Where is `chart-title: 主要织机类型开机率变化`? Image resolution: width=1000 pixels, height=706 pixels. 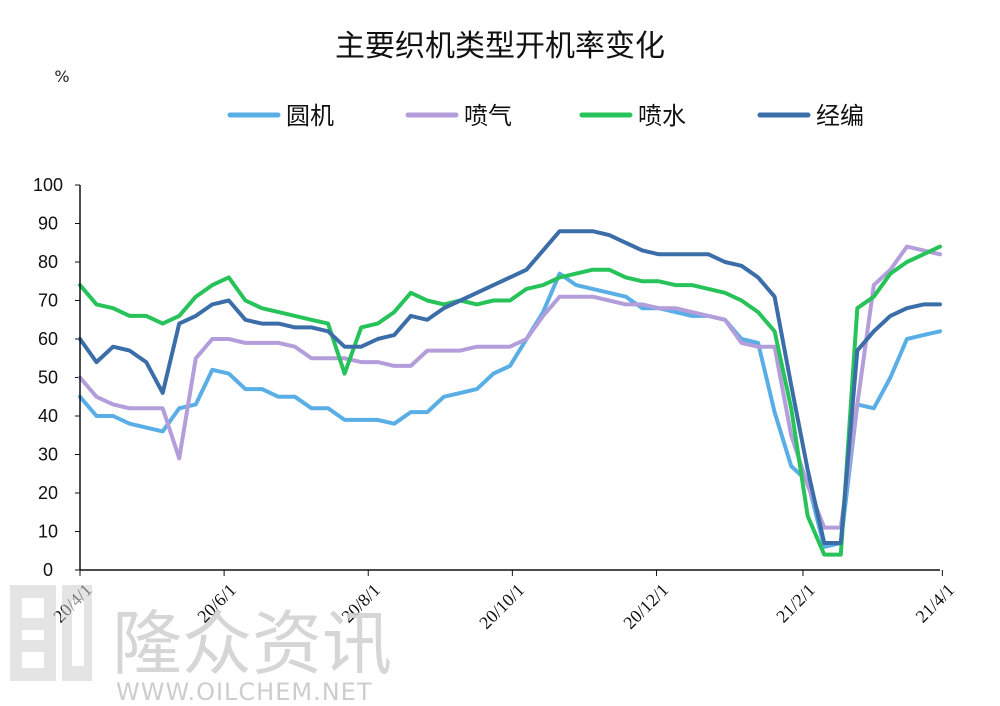
chart-title: 主要织机类型开机率变化 is located at coordinates (500, 46).